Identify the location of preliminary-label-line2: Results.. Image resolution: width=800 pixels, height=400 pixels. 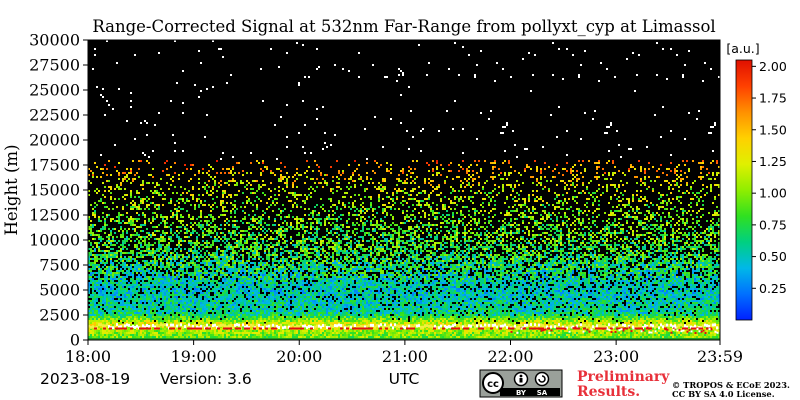
(608, 392).